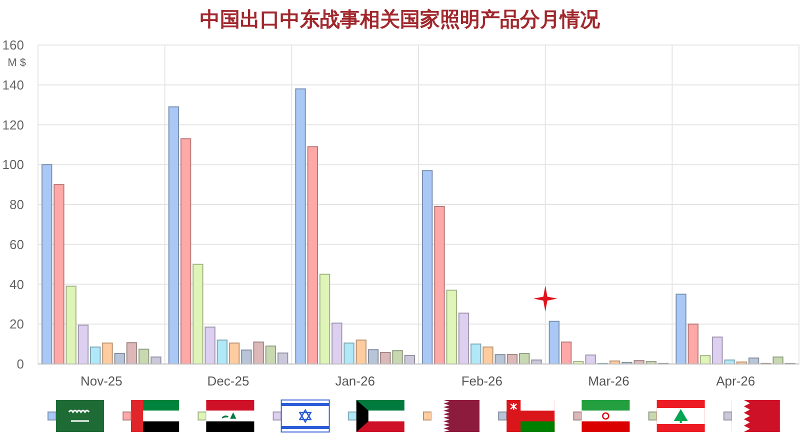 The height and width of the screenshot is (440, 800). What do you see at coordinates (17, 284) in the screenshot?
I see `y-tick-label: 40` at bounding box center [17, 284].